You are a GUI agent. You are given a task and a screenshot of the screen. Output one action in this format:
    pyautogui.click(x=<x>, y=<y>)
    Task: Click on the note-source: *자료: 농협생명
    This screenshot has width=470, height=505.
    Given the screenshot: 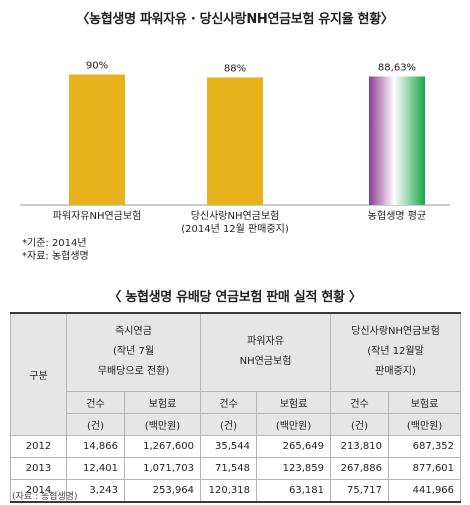 What is the action you would take?
    pyautogui.click(x=55, y=256)
    